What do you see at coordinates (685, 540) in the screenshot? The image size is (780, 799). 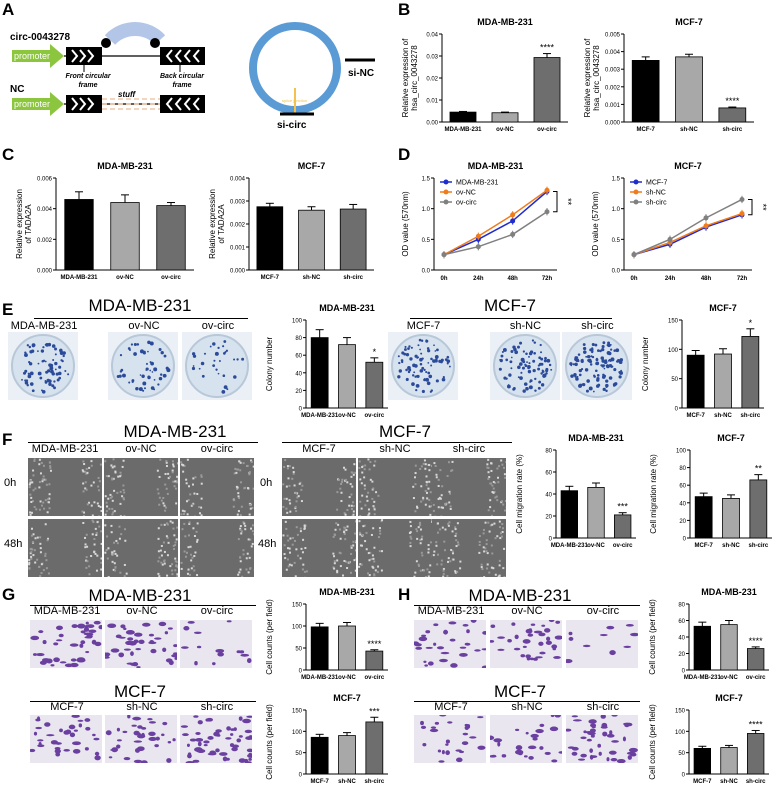 I see `y-tick-label: 0` at bounding box center [685, 540].